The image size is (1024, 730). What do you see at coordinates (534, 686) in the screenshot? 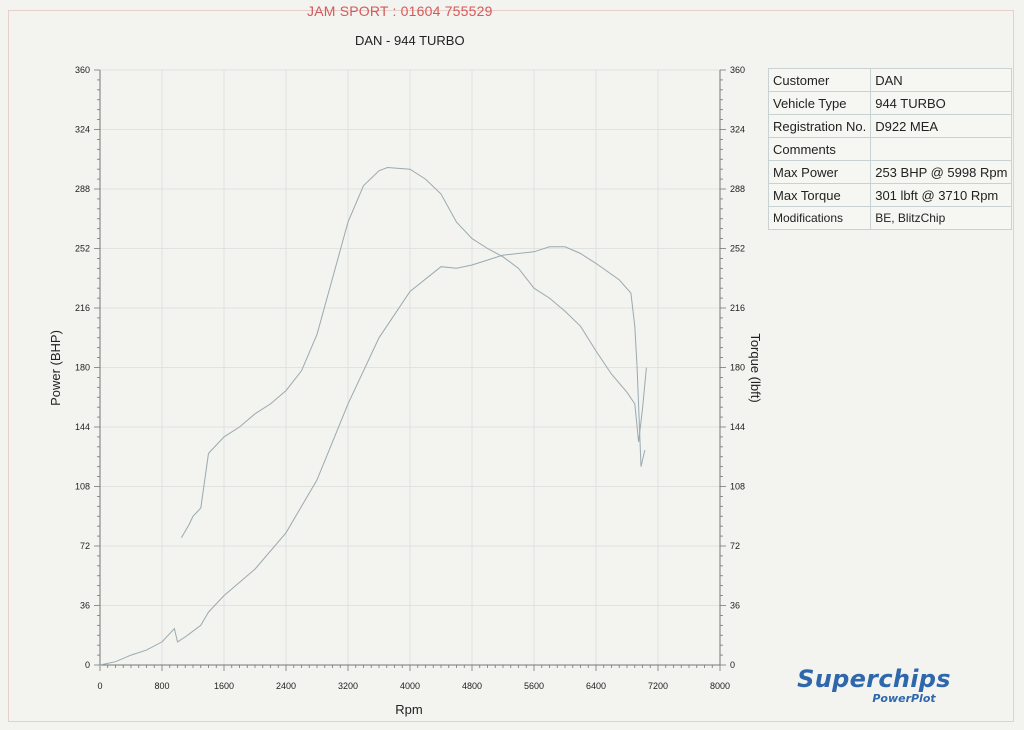
I see `x-tick-label: 5600` at bounding box center [534, 686].